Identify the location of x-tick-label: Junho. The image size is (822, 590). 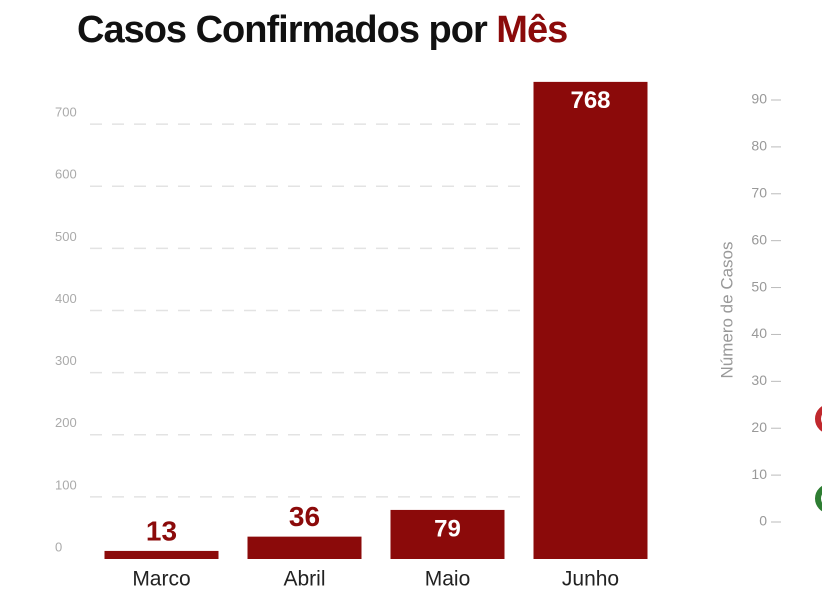
(590, 579).